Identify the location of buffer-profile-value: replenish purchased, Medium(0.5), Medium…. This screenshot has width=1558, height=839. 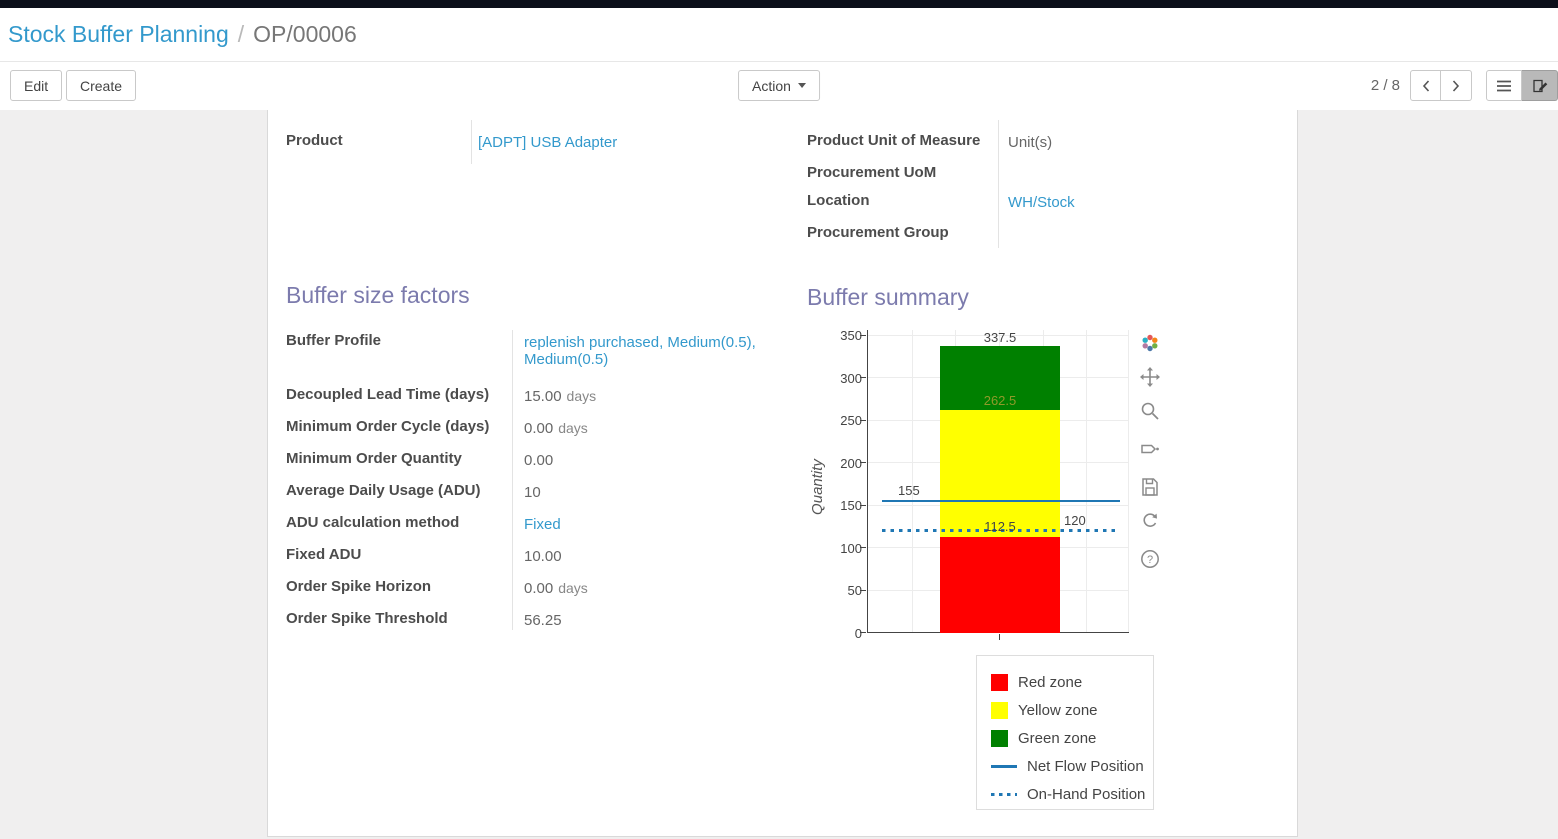
(650, 351).